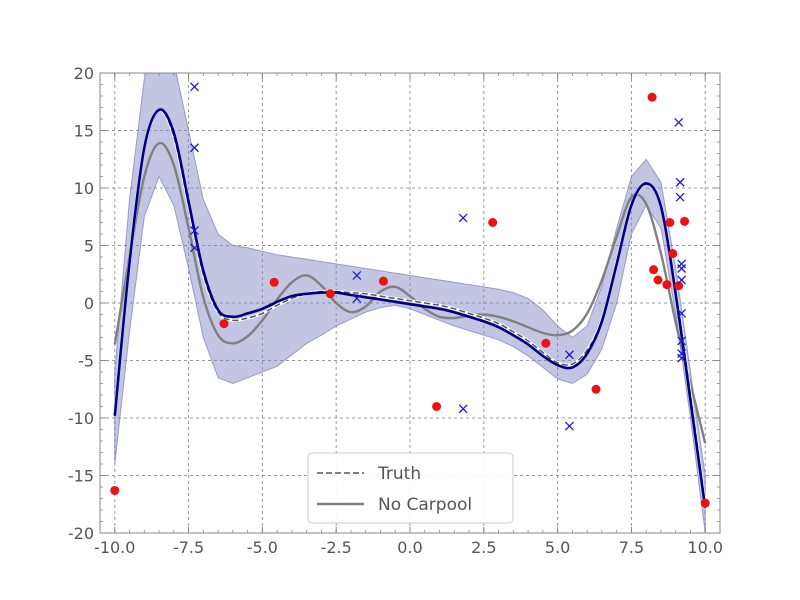 The height and width of the screenshot is (600, 800). What do you see at coordinates (81, 476) in the screenshot?
I see `y-tick-label: -15` at bounding box center [81, 476].